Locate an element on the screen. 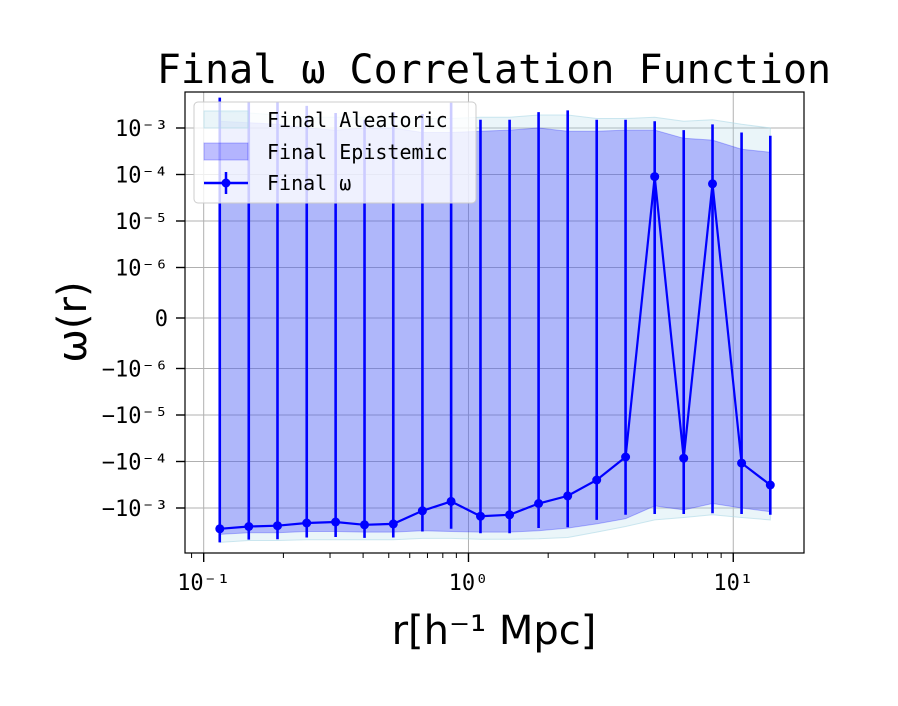 The width and height of the screenshot is (898, 706). y-tick-label: 10⁻³ is located at coordinates (141, 129).